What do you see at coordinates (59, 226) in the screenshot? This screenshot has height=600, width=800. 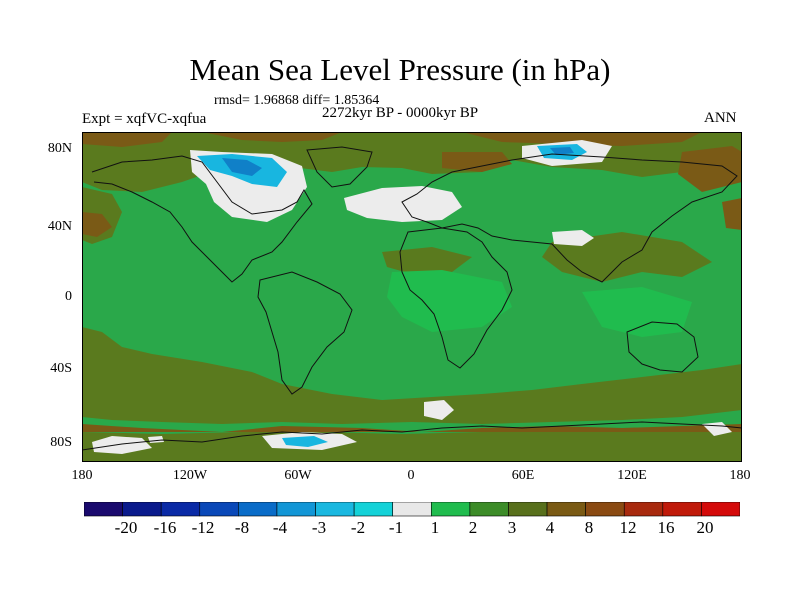 I see `lat-label: 40N` at bounding box center [59, 226].